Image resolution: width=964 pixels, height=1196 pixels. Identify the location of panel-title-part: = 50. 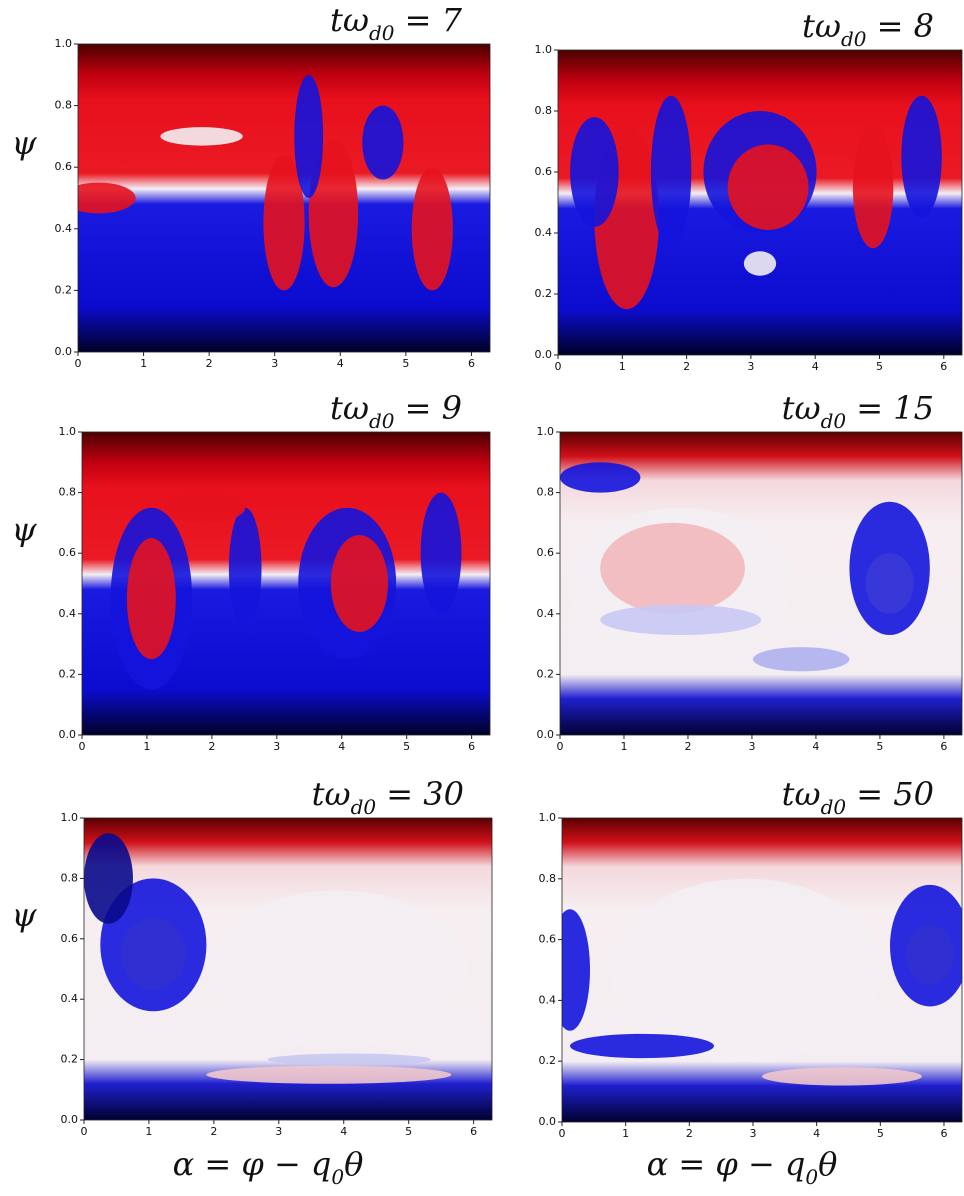
(890, 794).